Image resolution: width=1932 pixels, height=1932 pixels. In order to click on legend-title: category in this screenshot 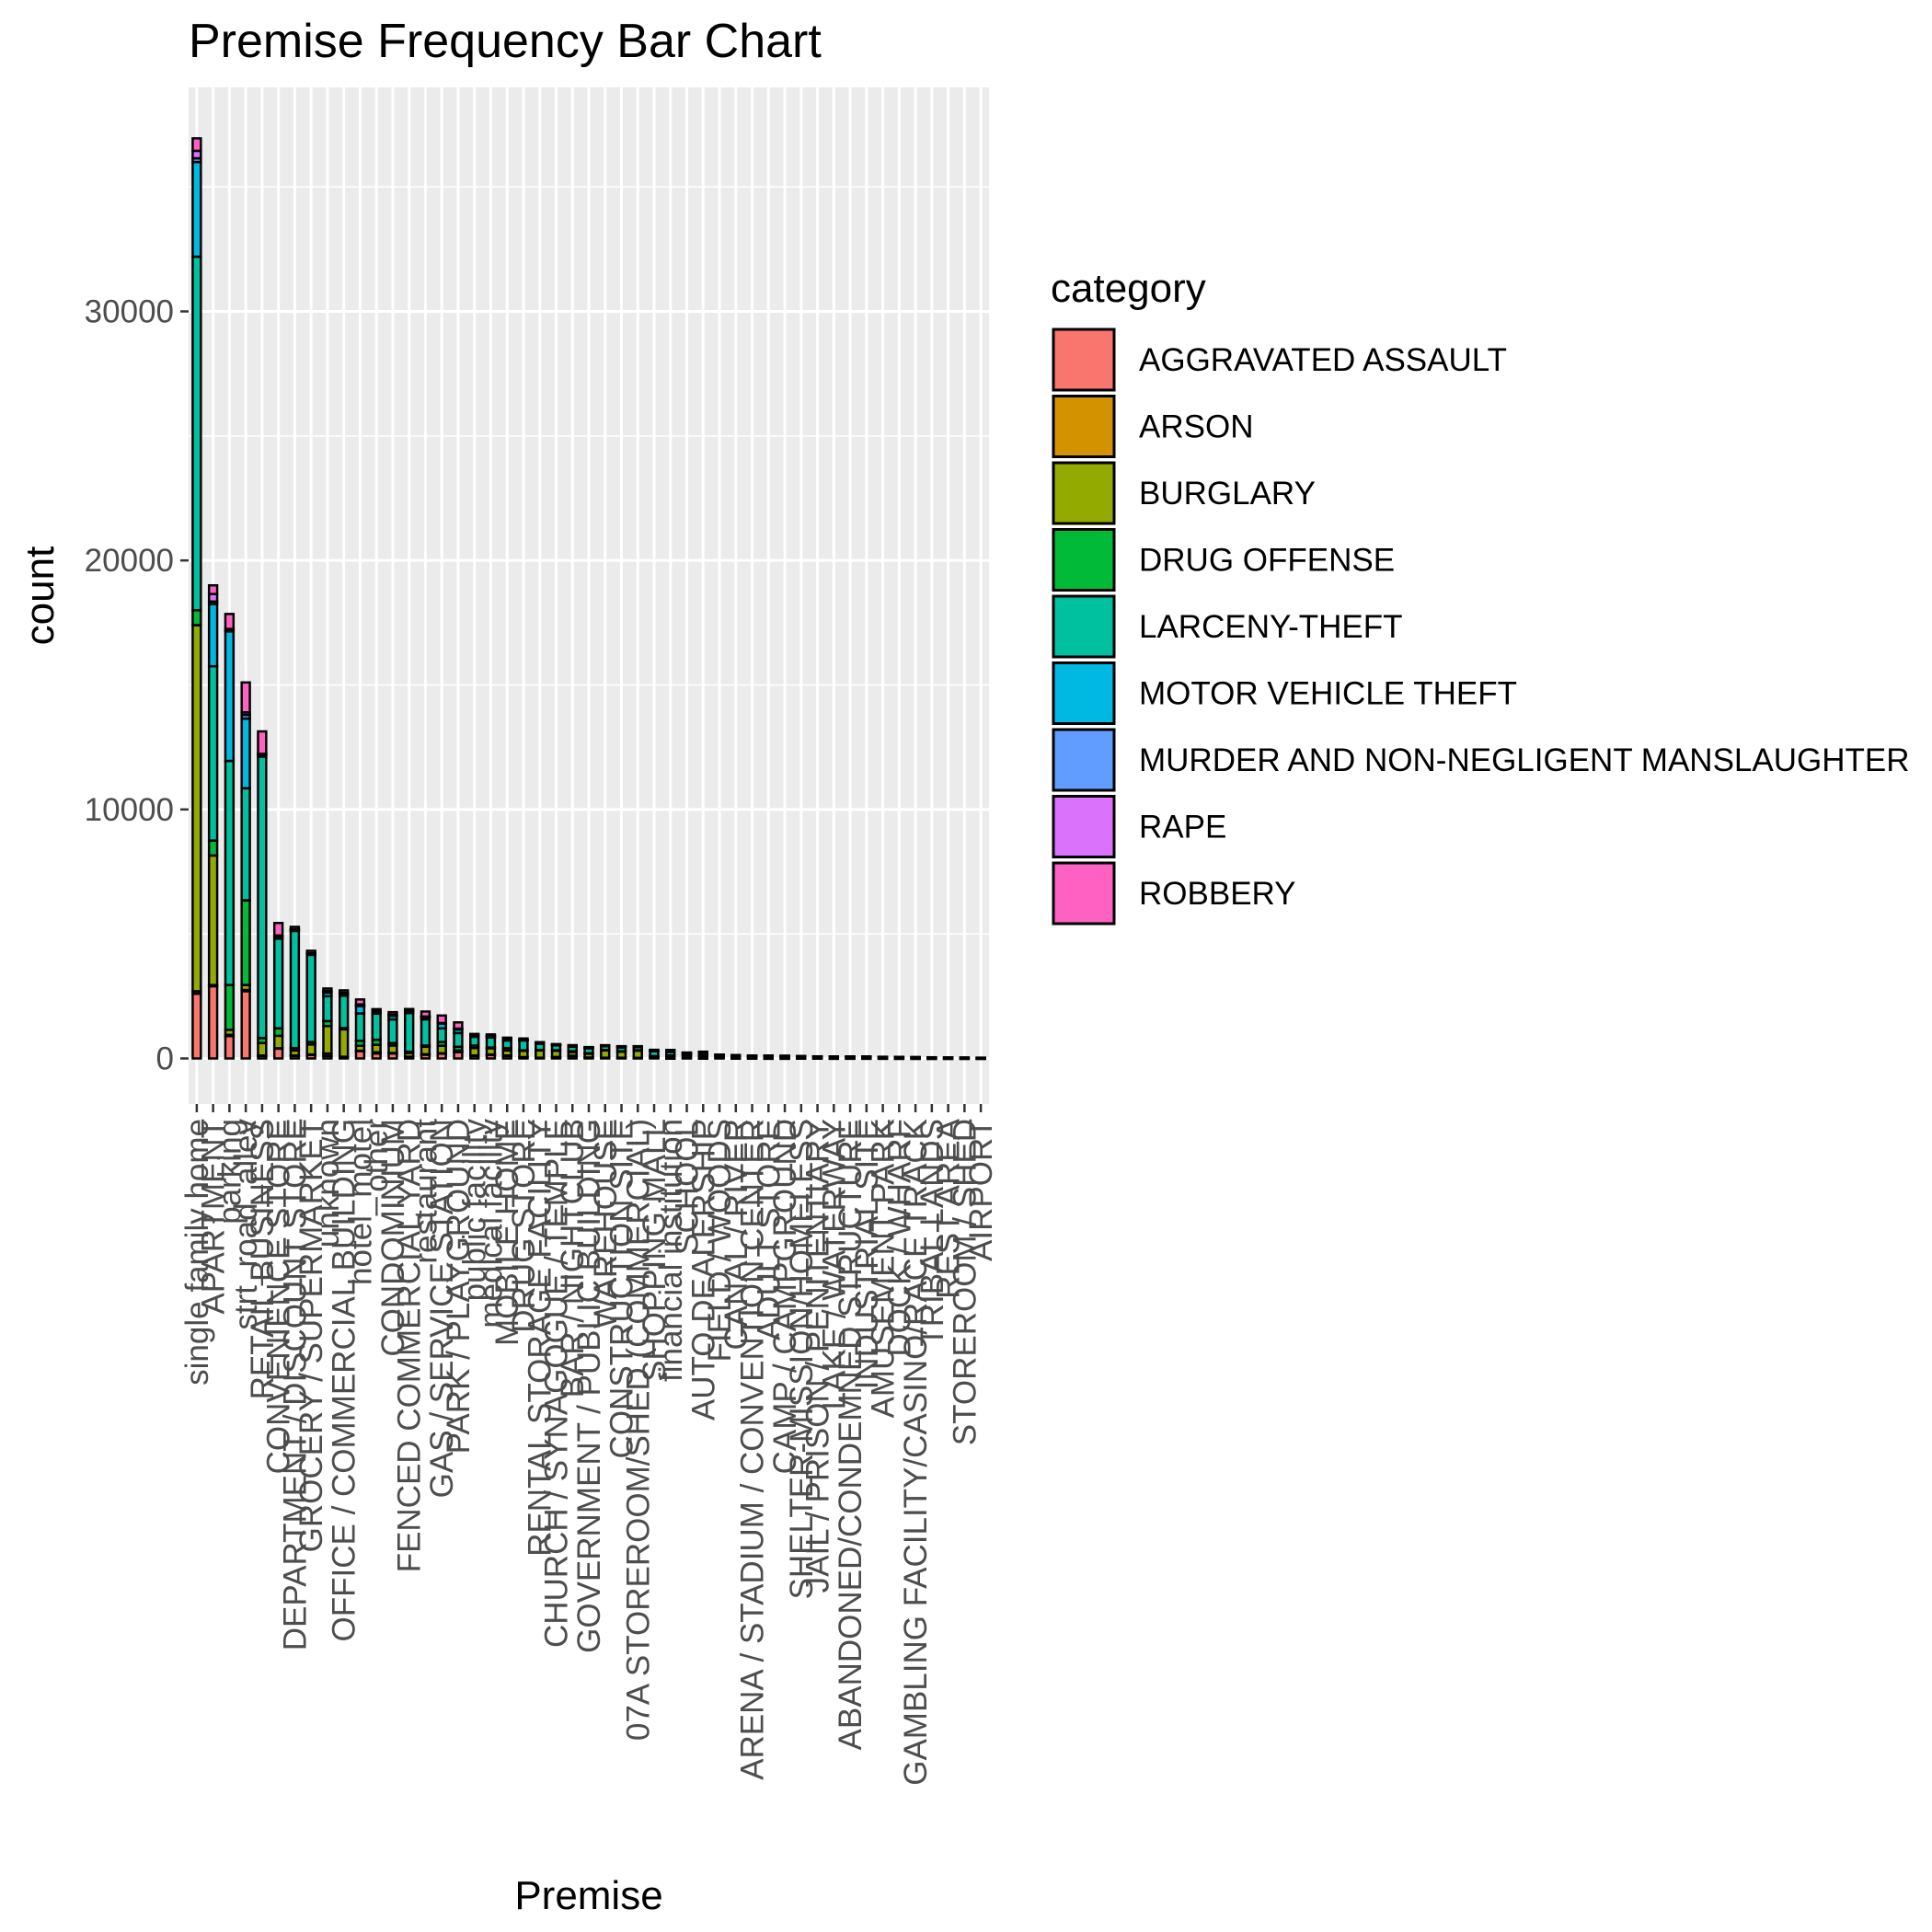, I will do `click(1128, 288)`.